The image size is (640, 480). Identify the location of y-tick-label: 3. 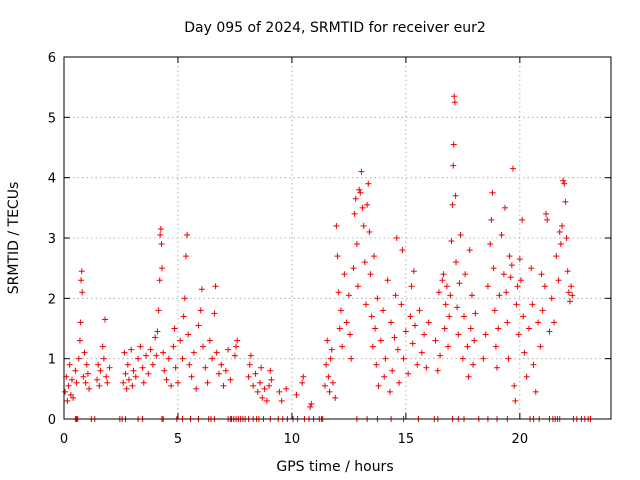
(52, 239).